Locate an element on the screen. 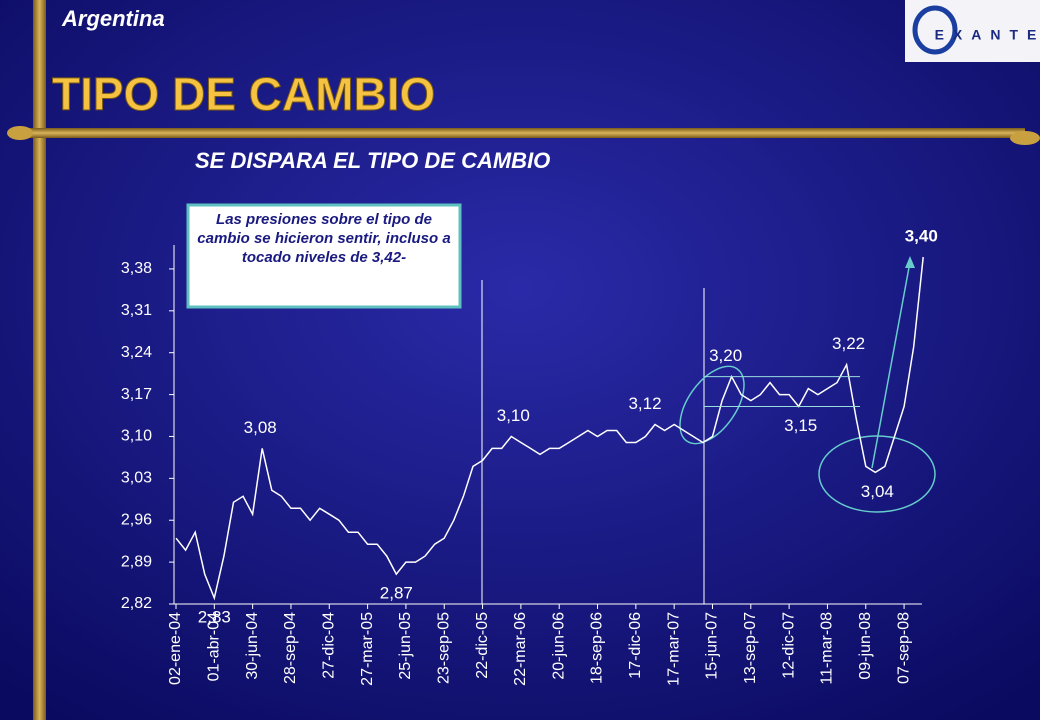 The image size is (1040, 720). value-label: 3,04 is located at coordinates (877, 491).